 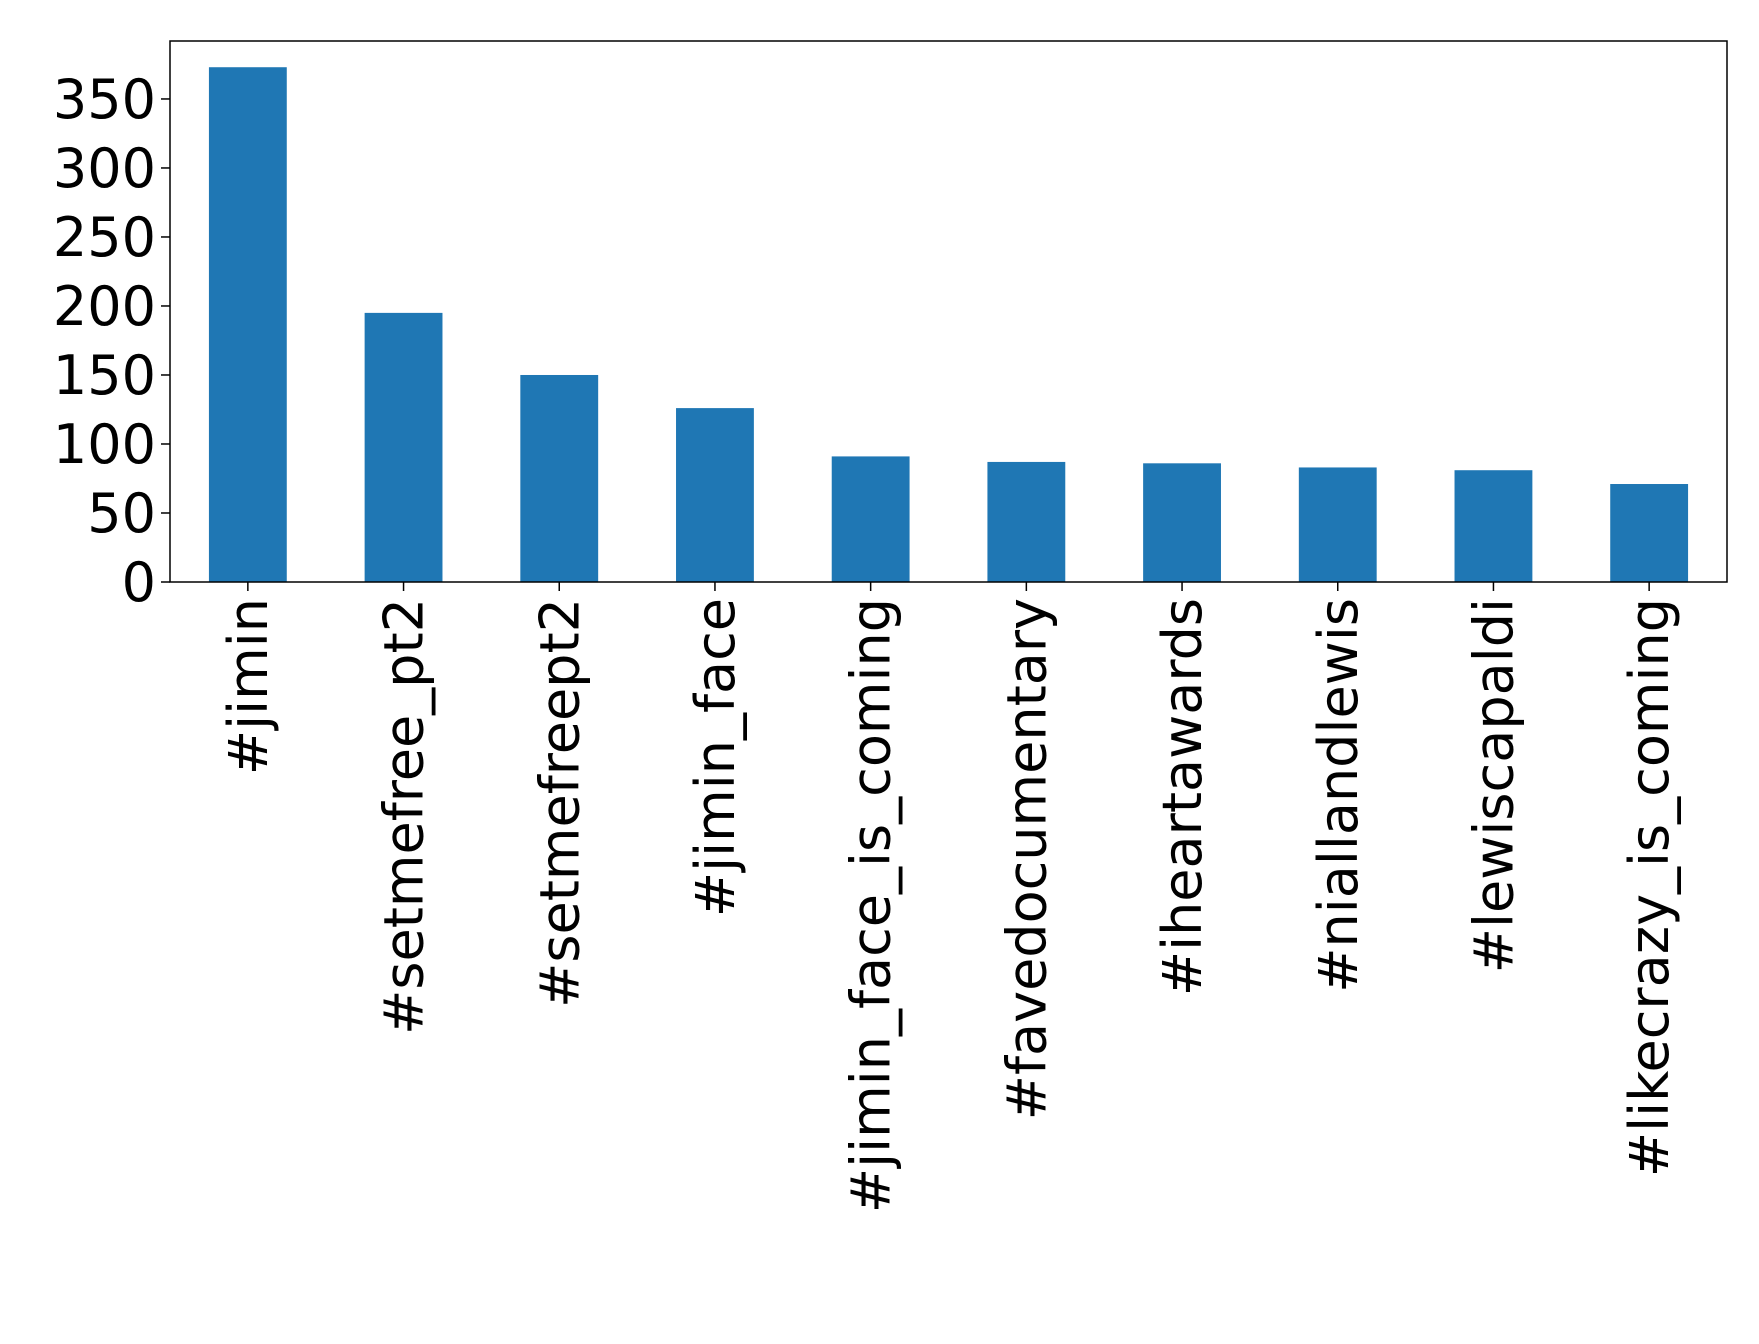 I want to click on y-tick-label: 100, so click(x=104, y=444).